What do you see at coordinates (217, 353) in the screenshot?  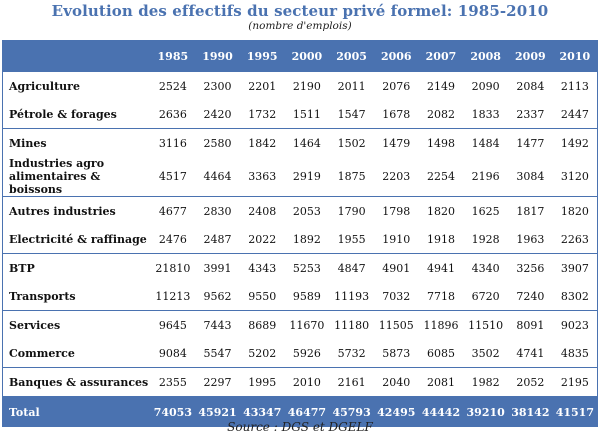 I see `table-cell: 5547` at bounding box center [217, 353].